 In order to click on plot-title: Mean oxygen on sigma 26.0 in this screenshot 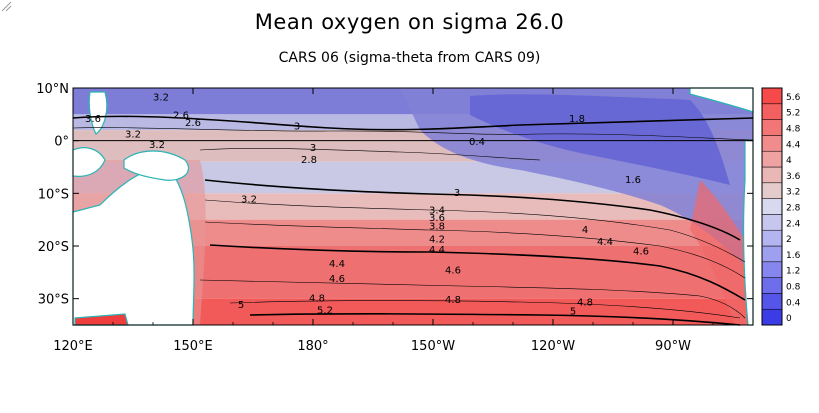, I will do `click(409, 22)`.